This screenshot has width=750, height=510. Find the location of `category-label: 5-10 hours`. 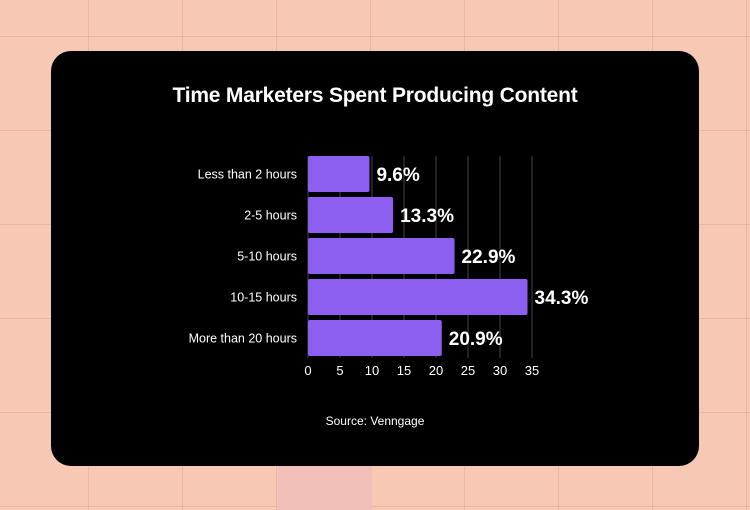

category-label: 5-10 hours is located at coordinates (267, 257).